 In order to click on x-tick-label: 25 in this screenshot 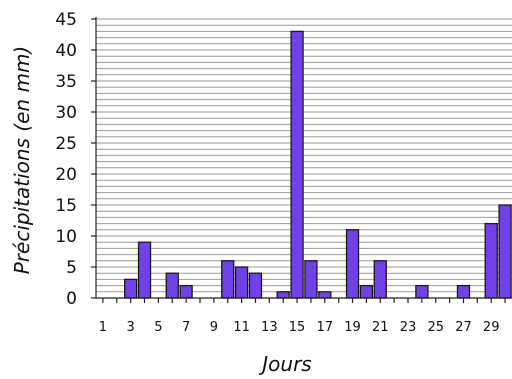, I will do `click(435, 327)`.